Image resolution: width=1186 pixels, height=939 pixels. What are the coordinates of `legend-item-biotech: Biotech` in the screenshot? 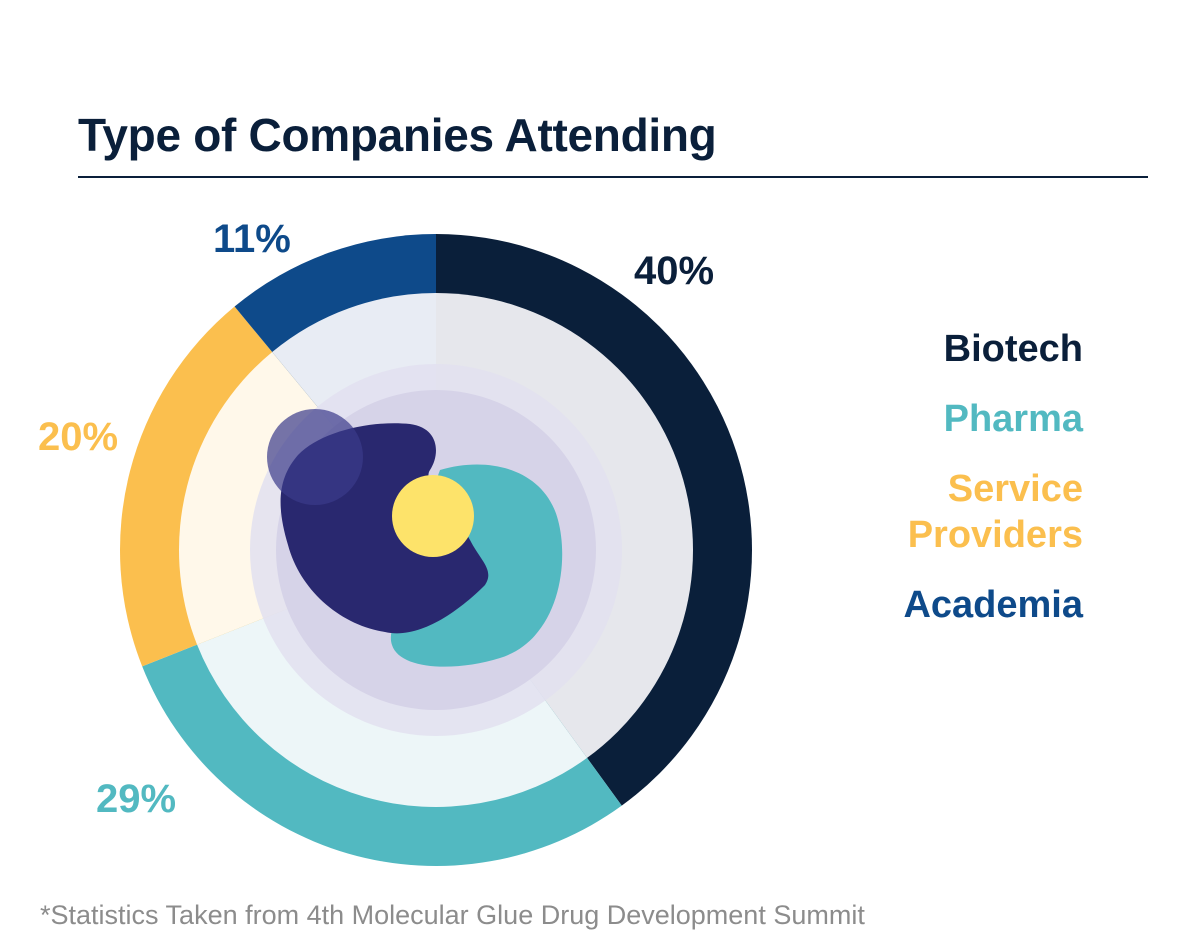 It's located at (1013, 349).